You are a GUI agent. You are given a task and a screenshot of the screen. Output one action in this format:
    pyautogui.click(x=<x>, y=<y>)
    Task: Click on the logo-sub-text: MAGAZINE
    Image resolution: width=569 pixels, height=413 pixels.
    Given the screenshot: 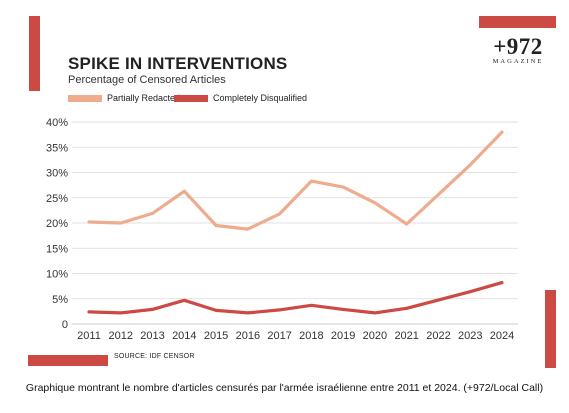 What is the action you would take?
    pyautogui.click(x=518, y=61)
    